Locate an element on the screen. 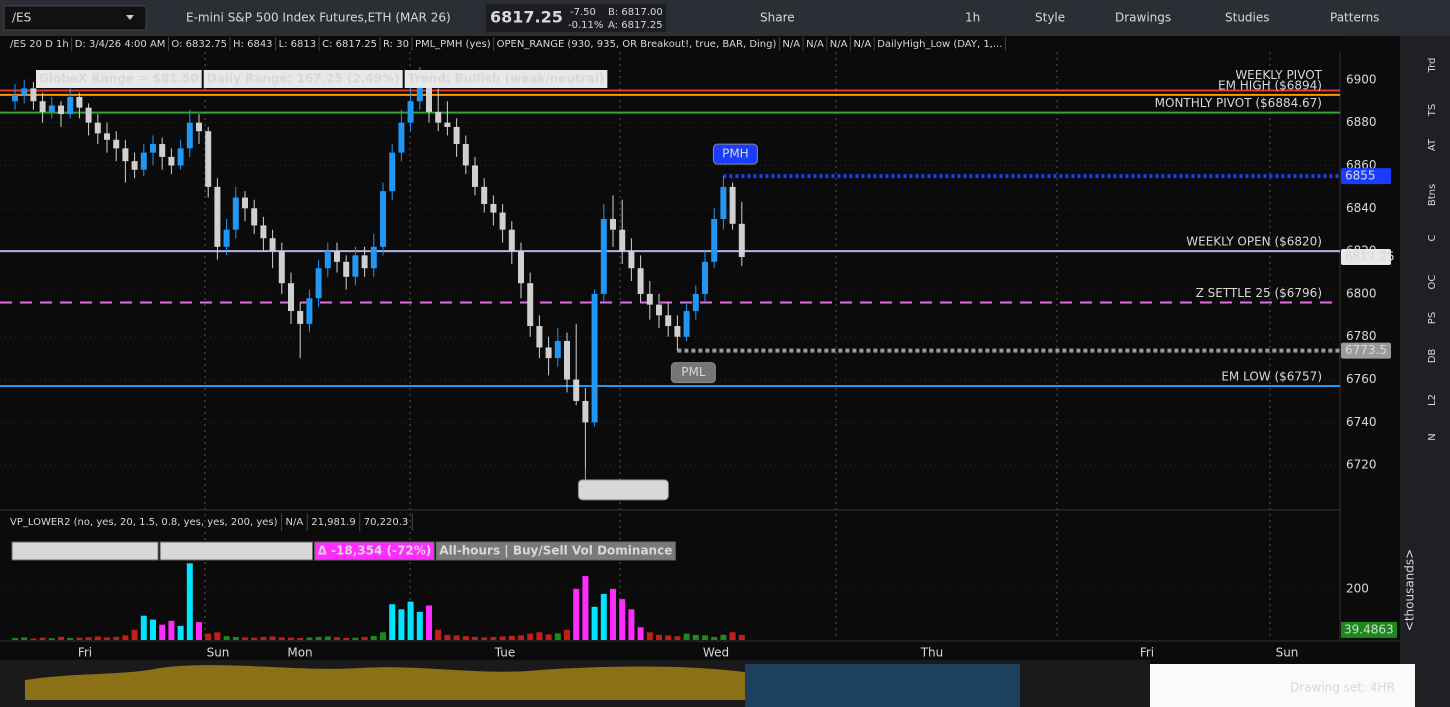 This screenshot has width=1450, height=707. side-tab: L2 is located at coordinates (1432, 400).